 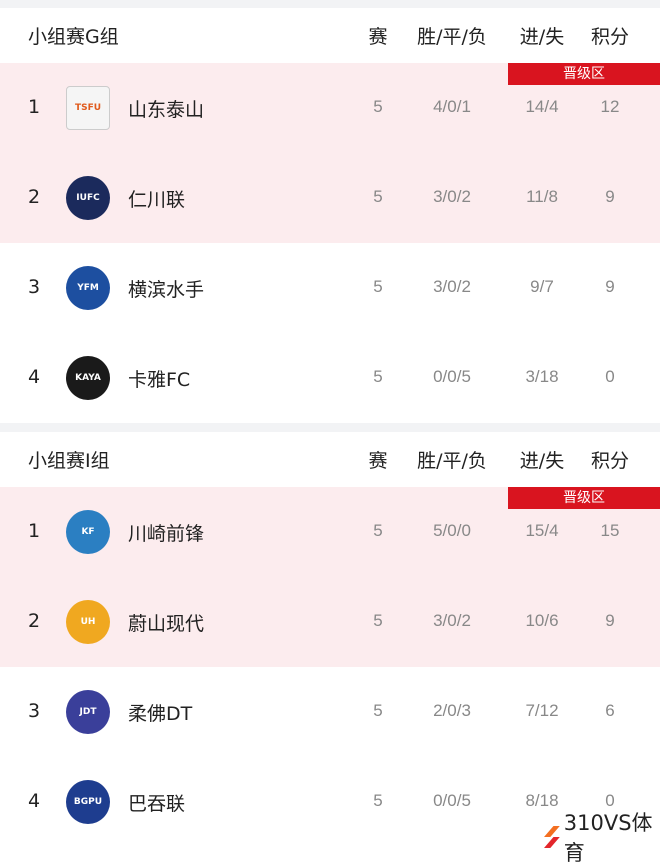 I want to click on team-logo-icon: BGPU, so click(x=88, y=802).